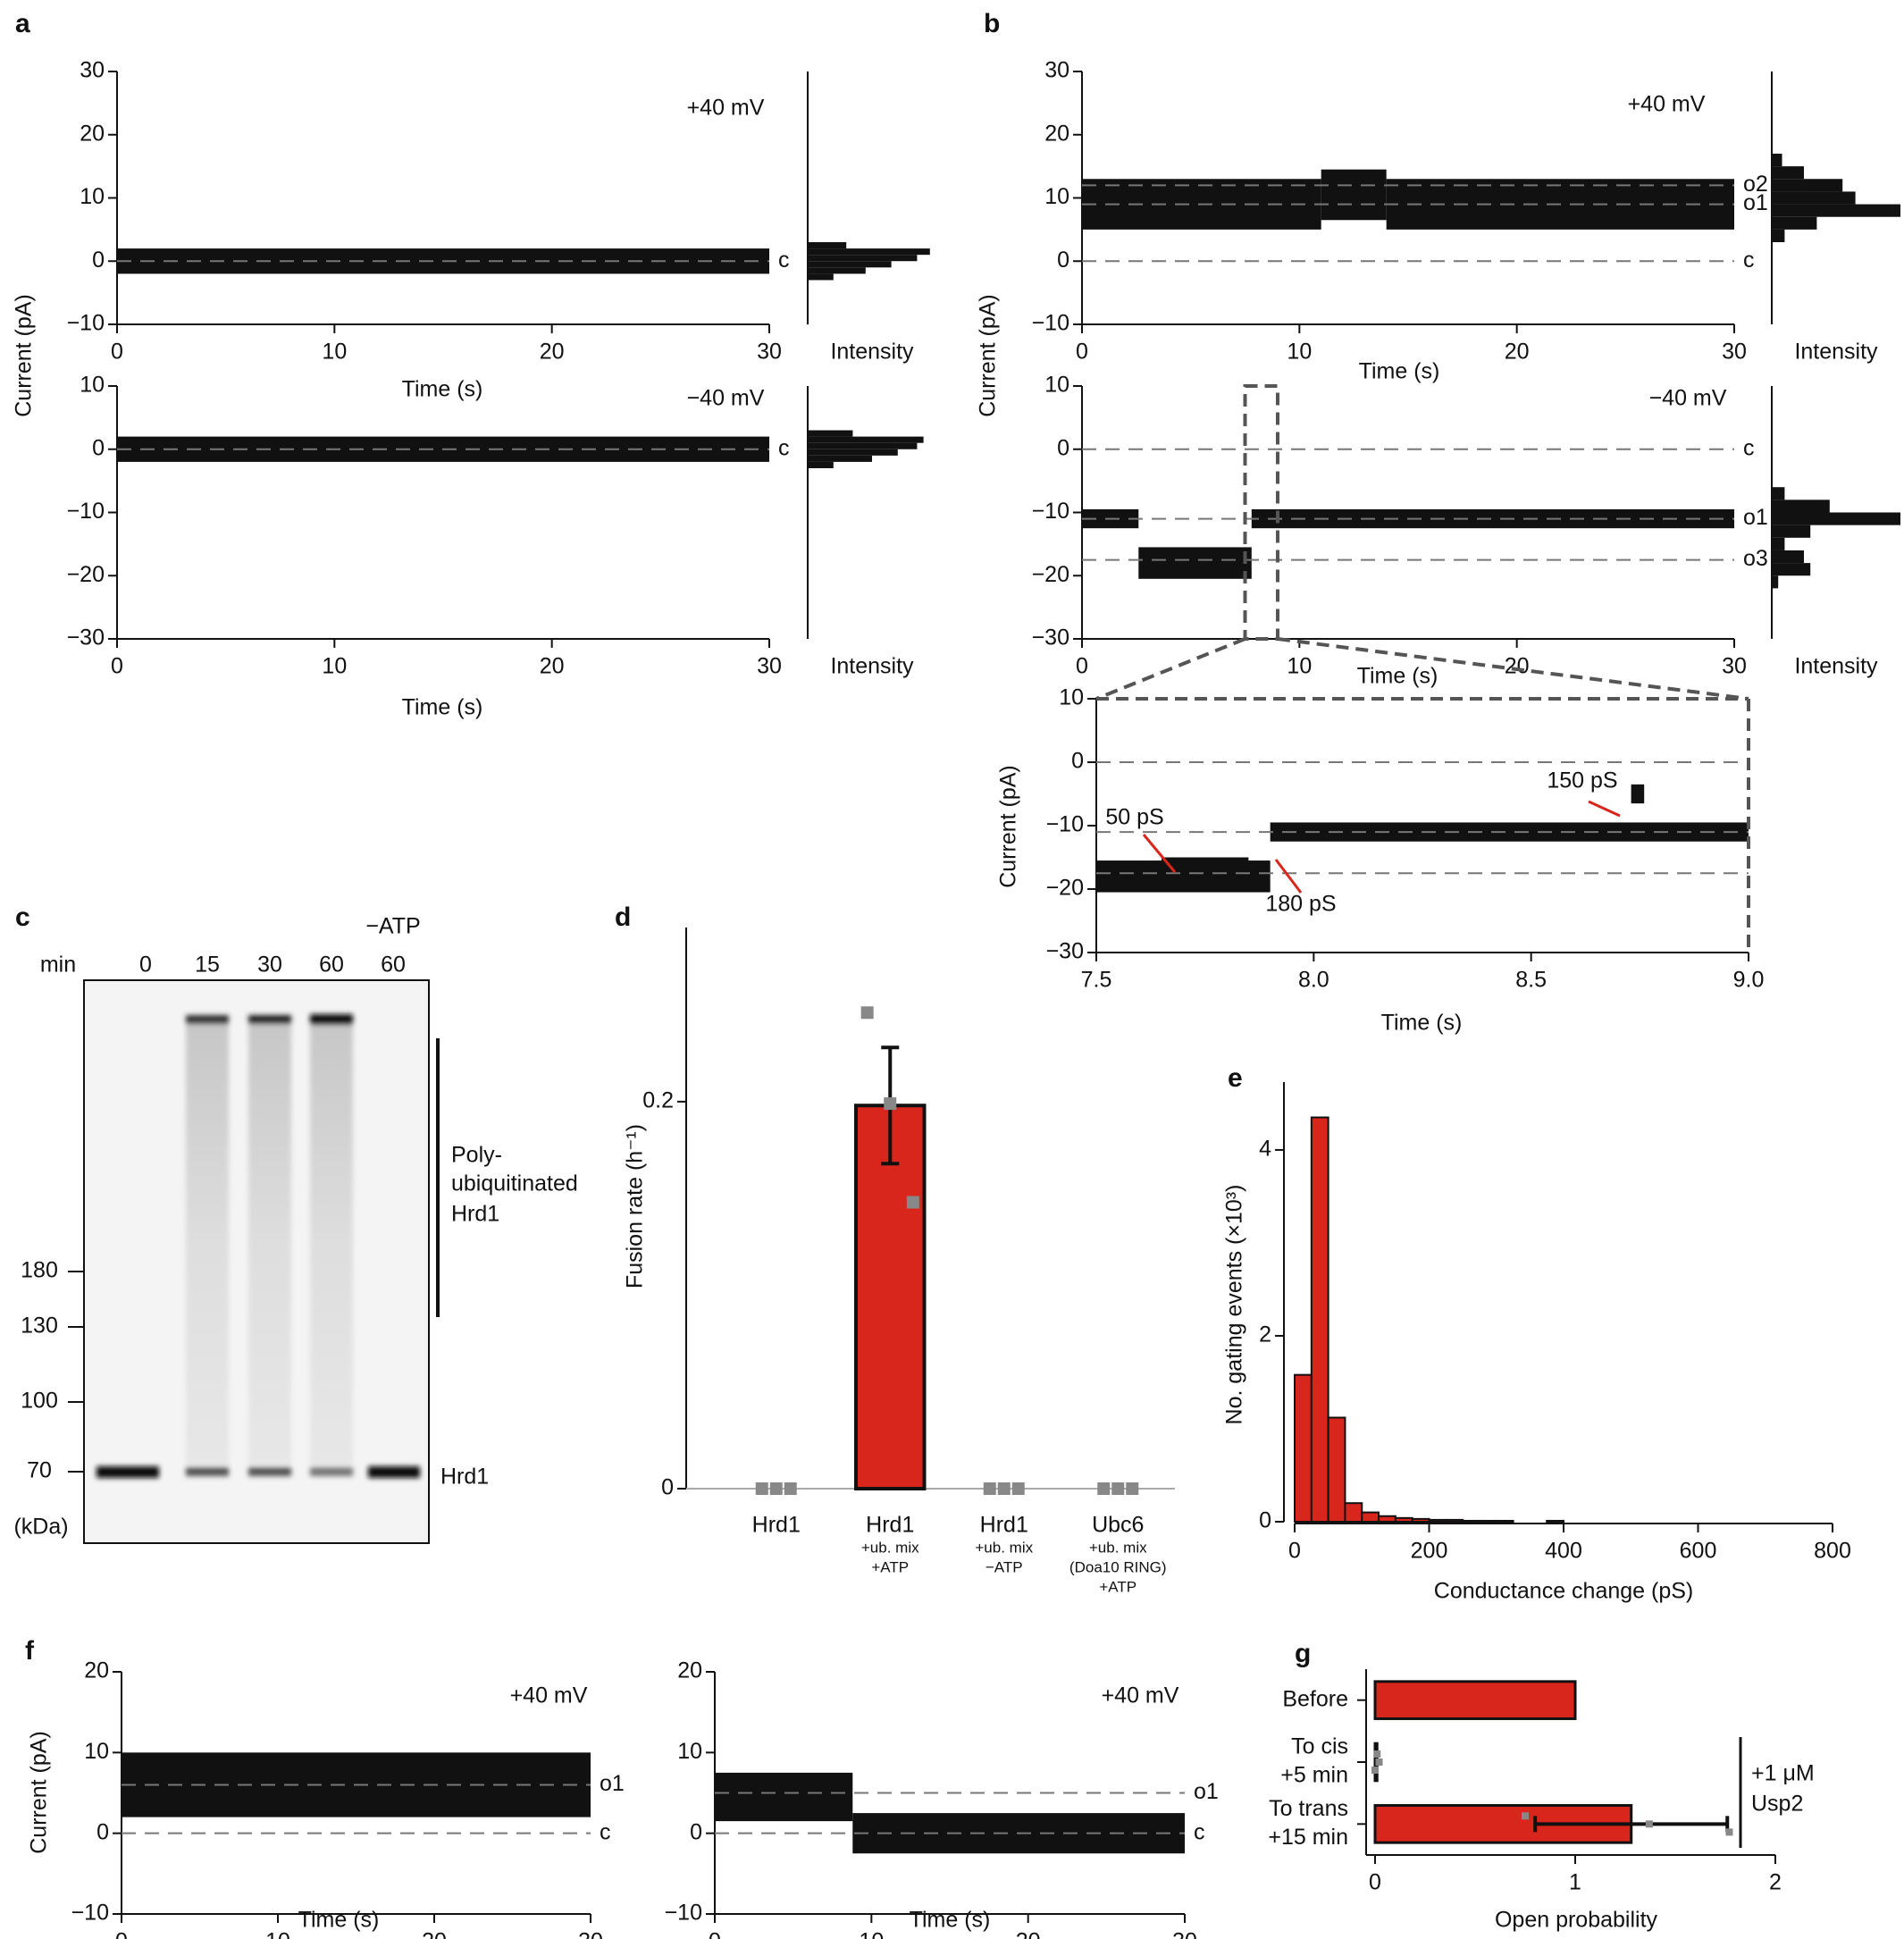  Describe the element at coordinates (1836, 666) in the screenshot. I see `histogram-label: Intensity` at that location.